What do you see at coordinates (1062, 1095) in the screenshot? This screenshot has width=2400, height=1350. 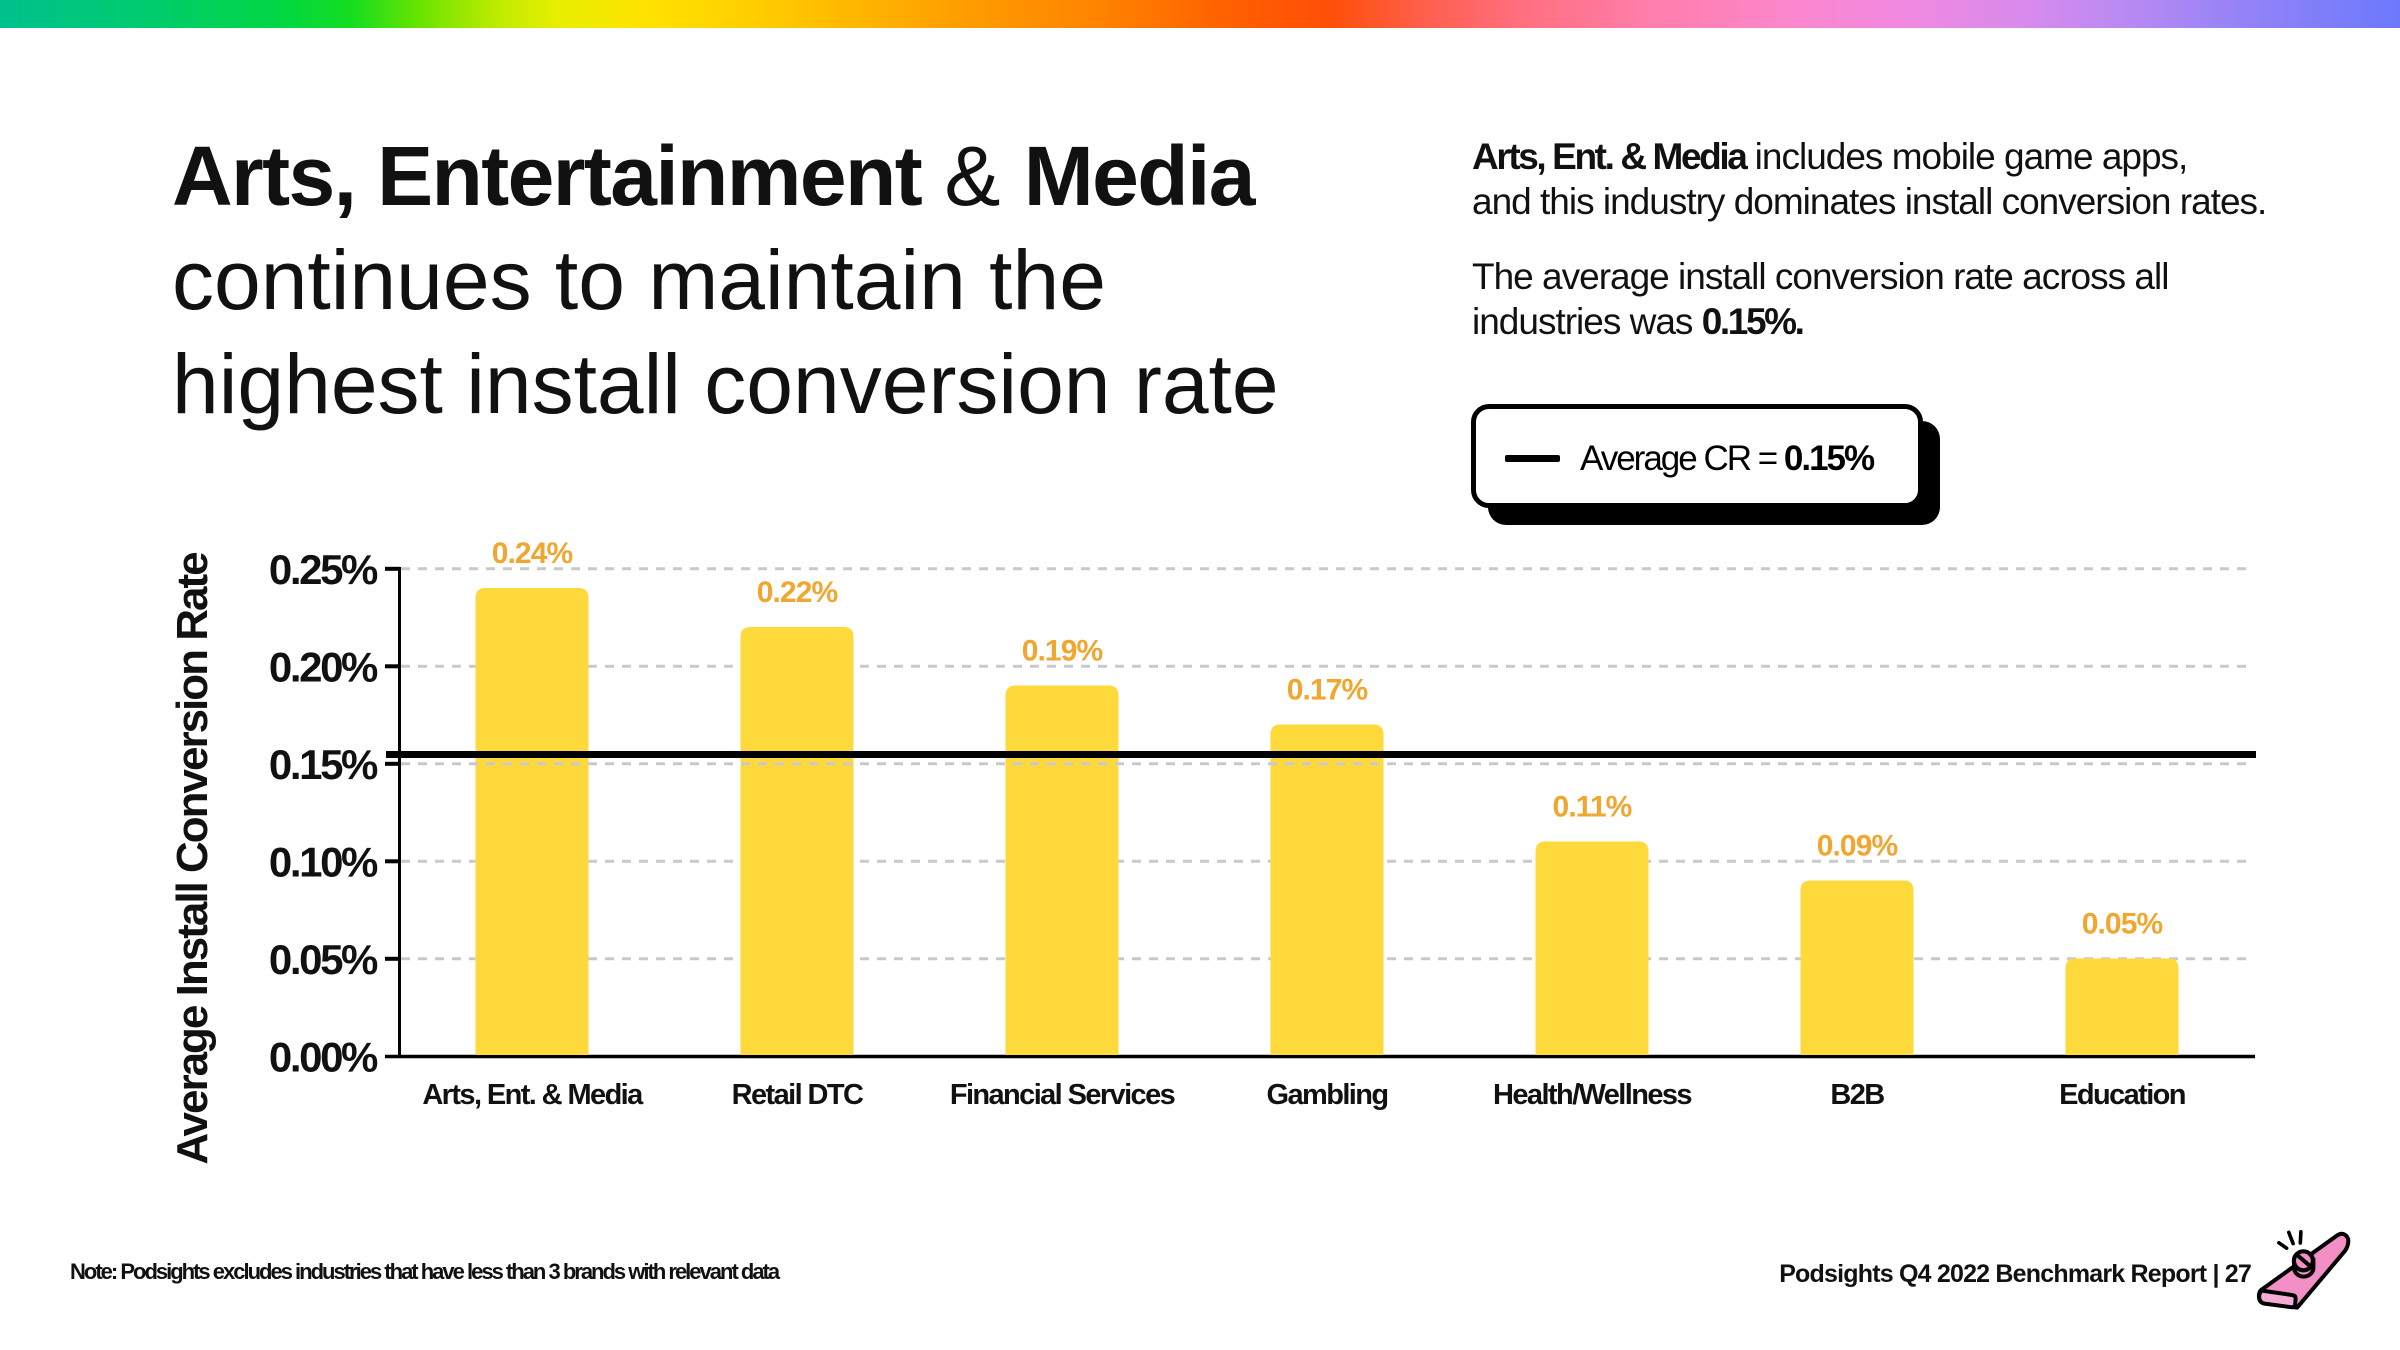 I see `svg-text: Financial Services` at bounding box center [1062, 1095].